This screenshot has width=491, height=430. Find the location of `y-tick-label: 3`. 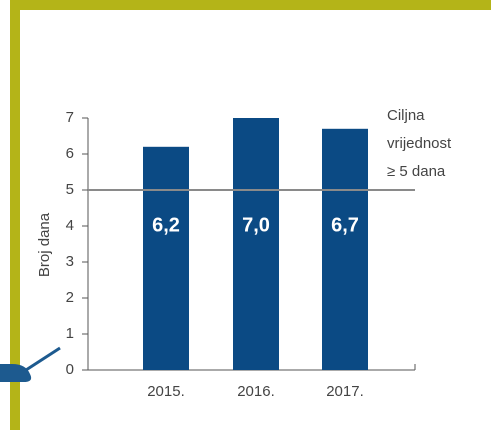

y-tick-label: 3 is located at coordinates (70, 261).